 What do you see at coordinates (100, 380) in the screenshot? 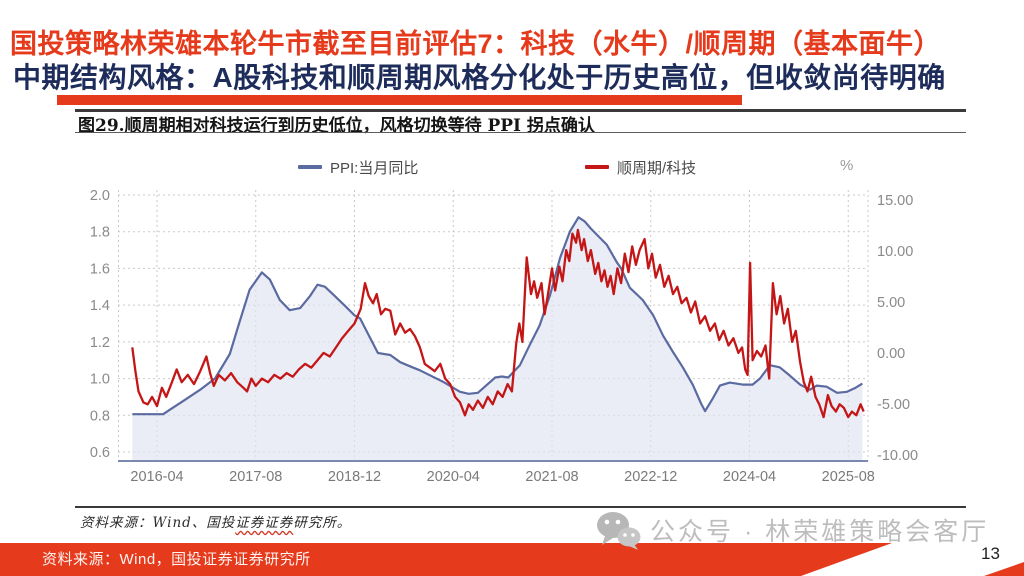
I see `left-axis-tick: 1.0` at bounding box center [100, 380].